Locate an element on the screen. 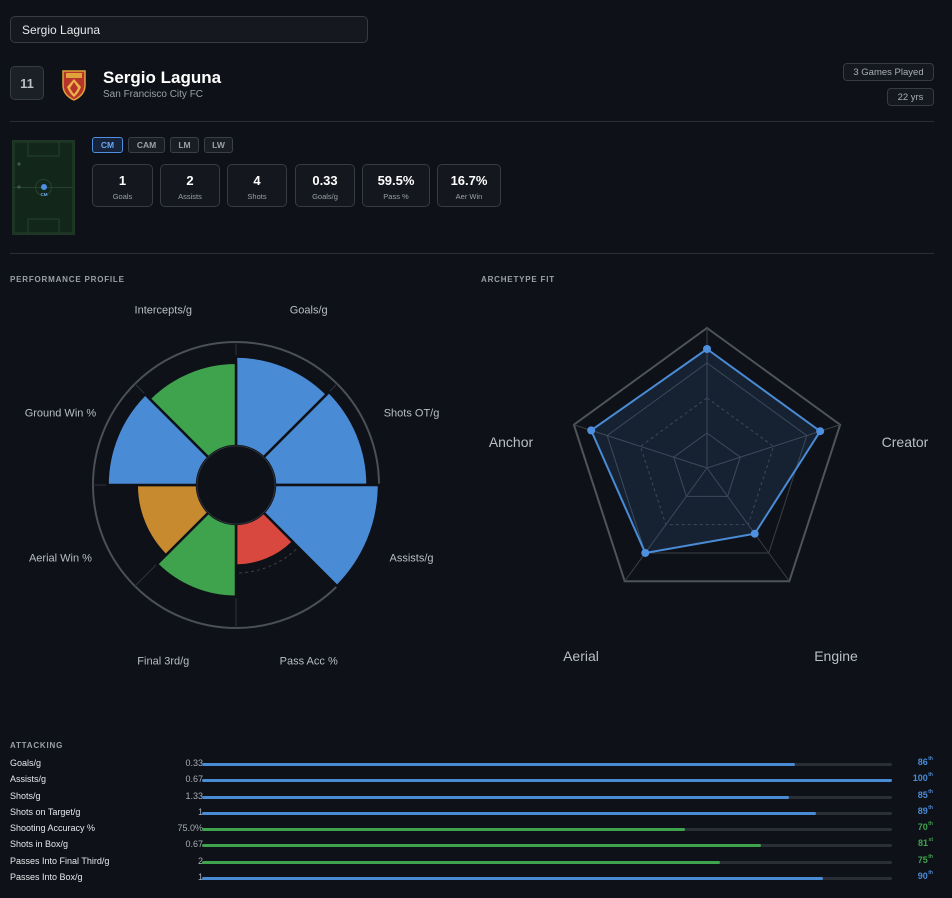  stat-row: Passes Into Box/g 1 90th is located at coordinates (472, 878).